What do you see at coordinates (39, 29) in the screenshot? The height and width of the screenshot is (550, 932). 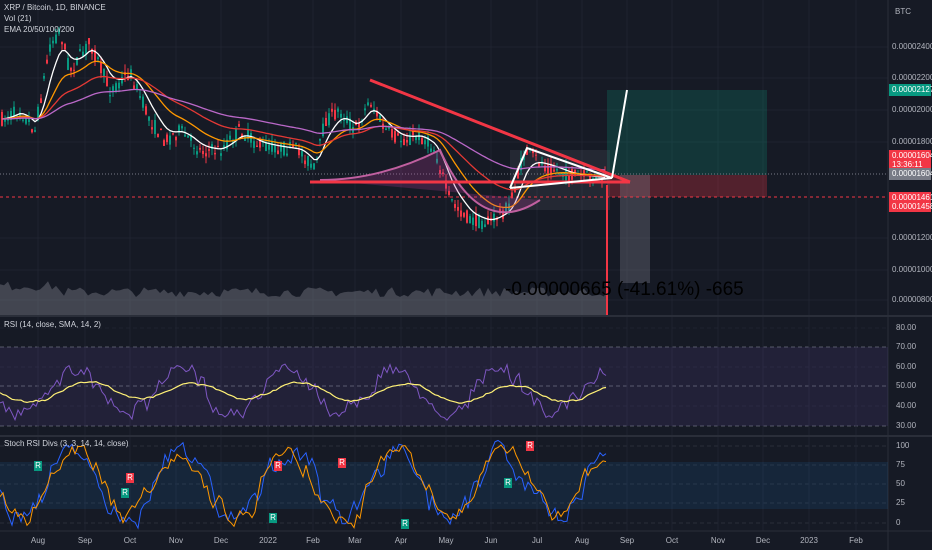 I see `ema-label: EMA 20/50/100/200` at bounding box center [39, 29].